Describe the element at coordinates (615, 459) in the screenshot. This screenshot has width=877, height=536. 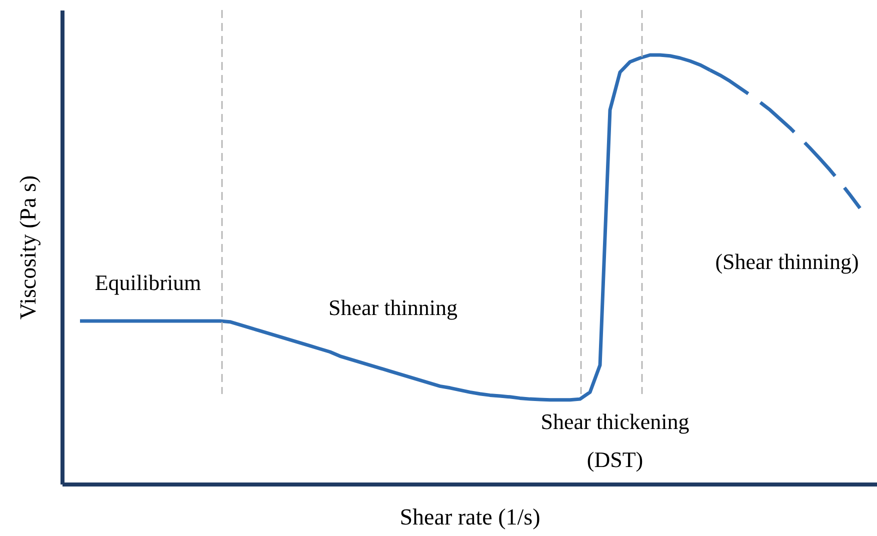
I see `annotation: (DST)` at that location.